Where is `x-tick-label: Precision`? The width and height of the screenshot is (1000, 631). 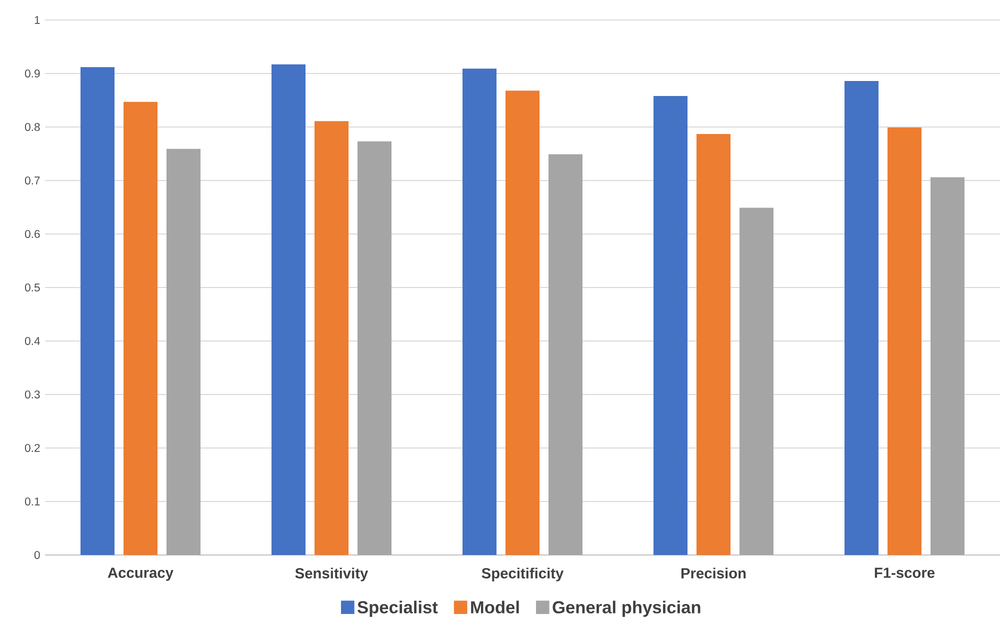 x-tick-label: Precision is located at coordinates (713, 573).